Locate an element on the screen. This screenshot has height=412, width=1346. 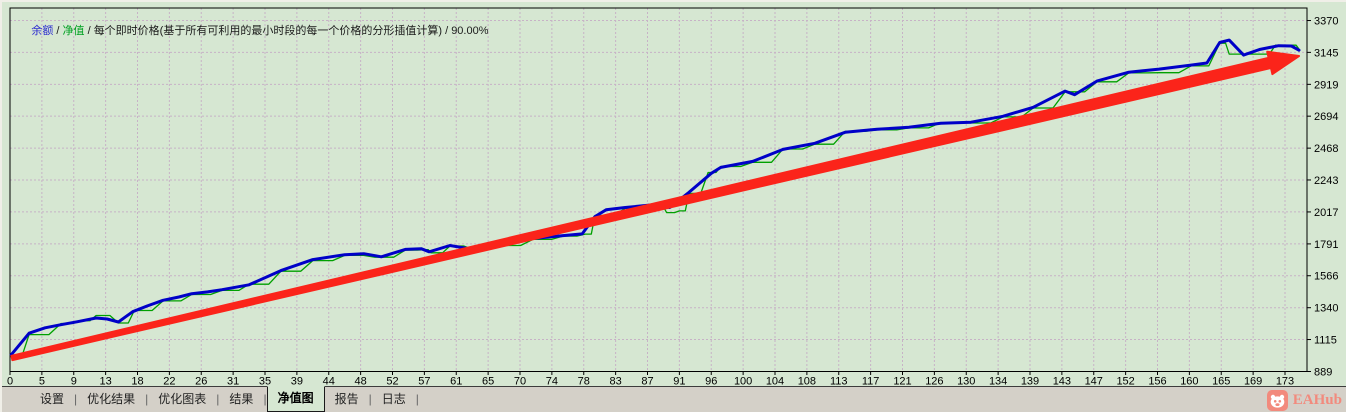
svg-text: 156 is located at coordinates (1157, 382).